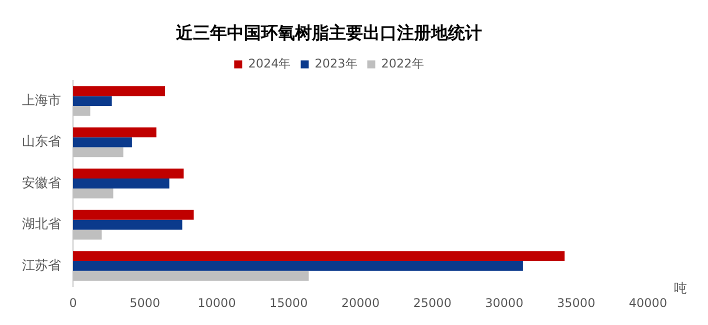  What do you see at coordinates (217, 303) in the screenshot?
I see `x-tick-label: 10000` at bounding box center [217, 303].